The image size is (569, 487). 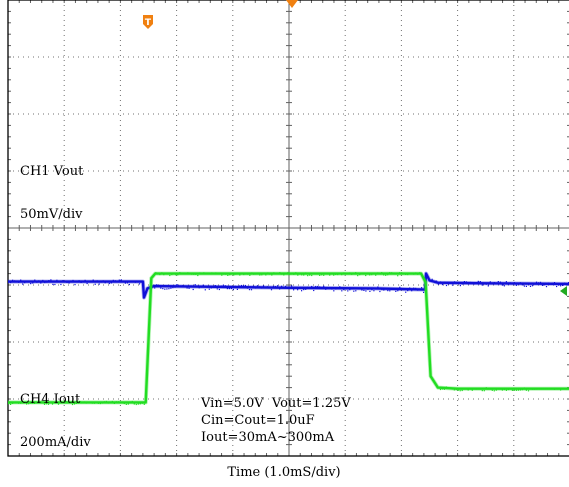 I want to click on trace-ch1, so click(x=288, y=285).